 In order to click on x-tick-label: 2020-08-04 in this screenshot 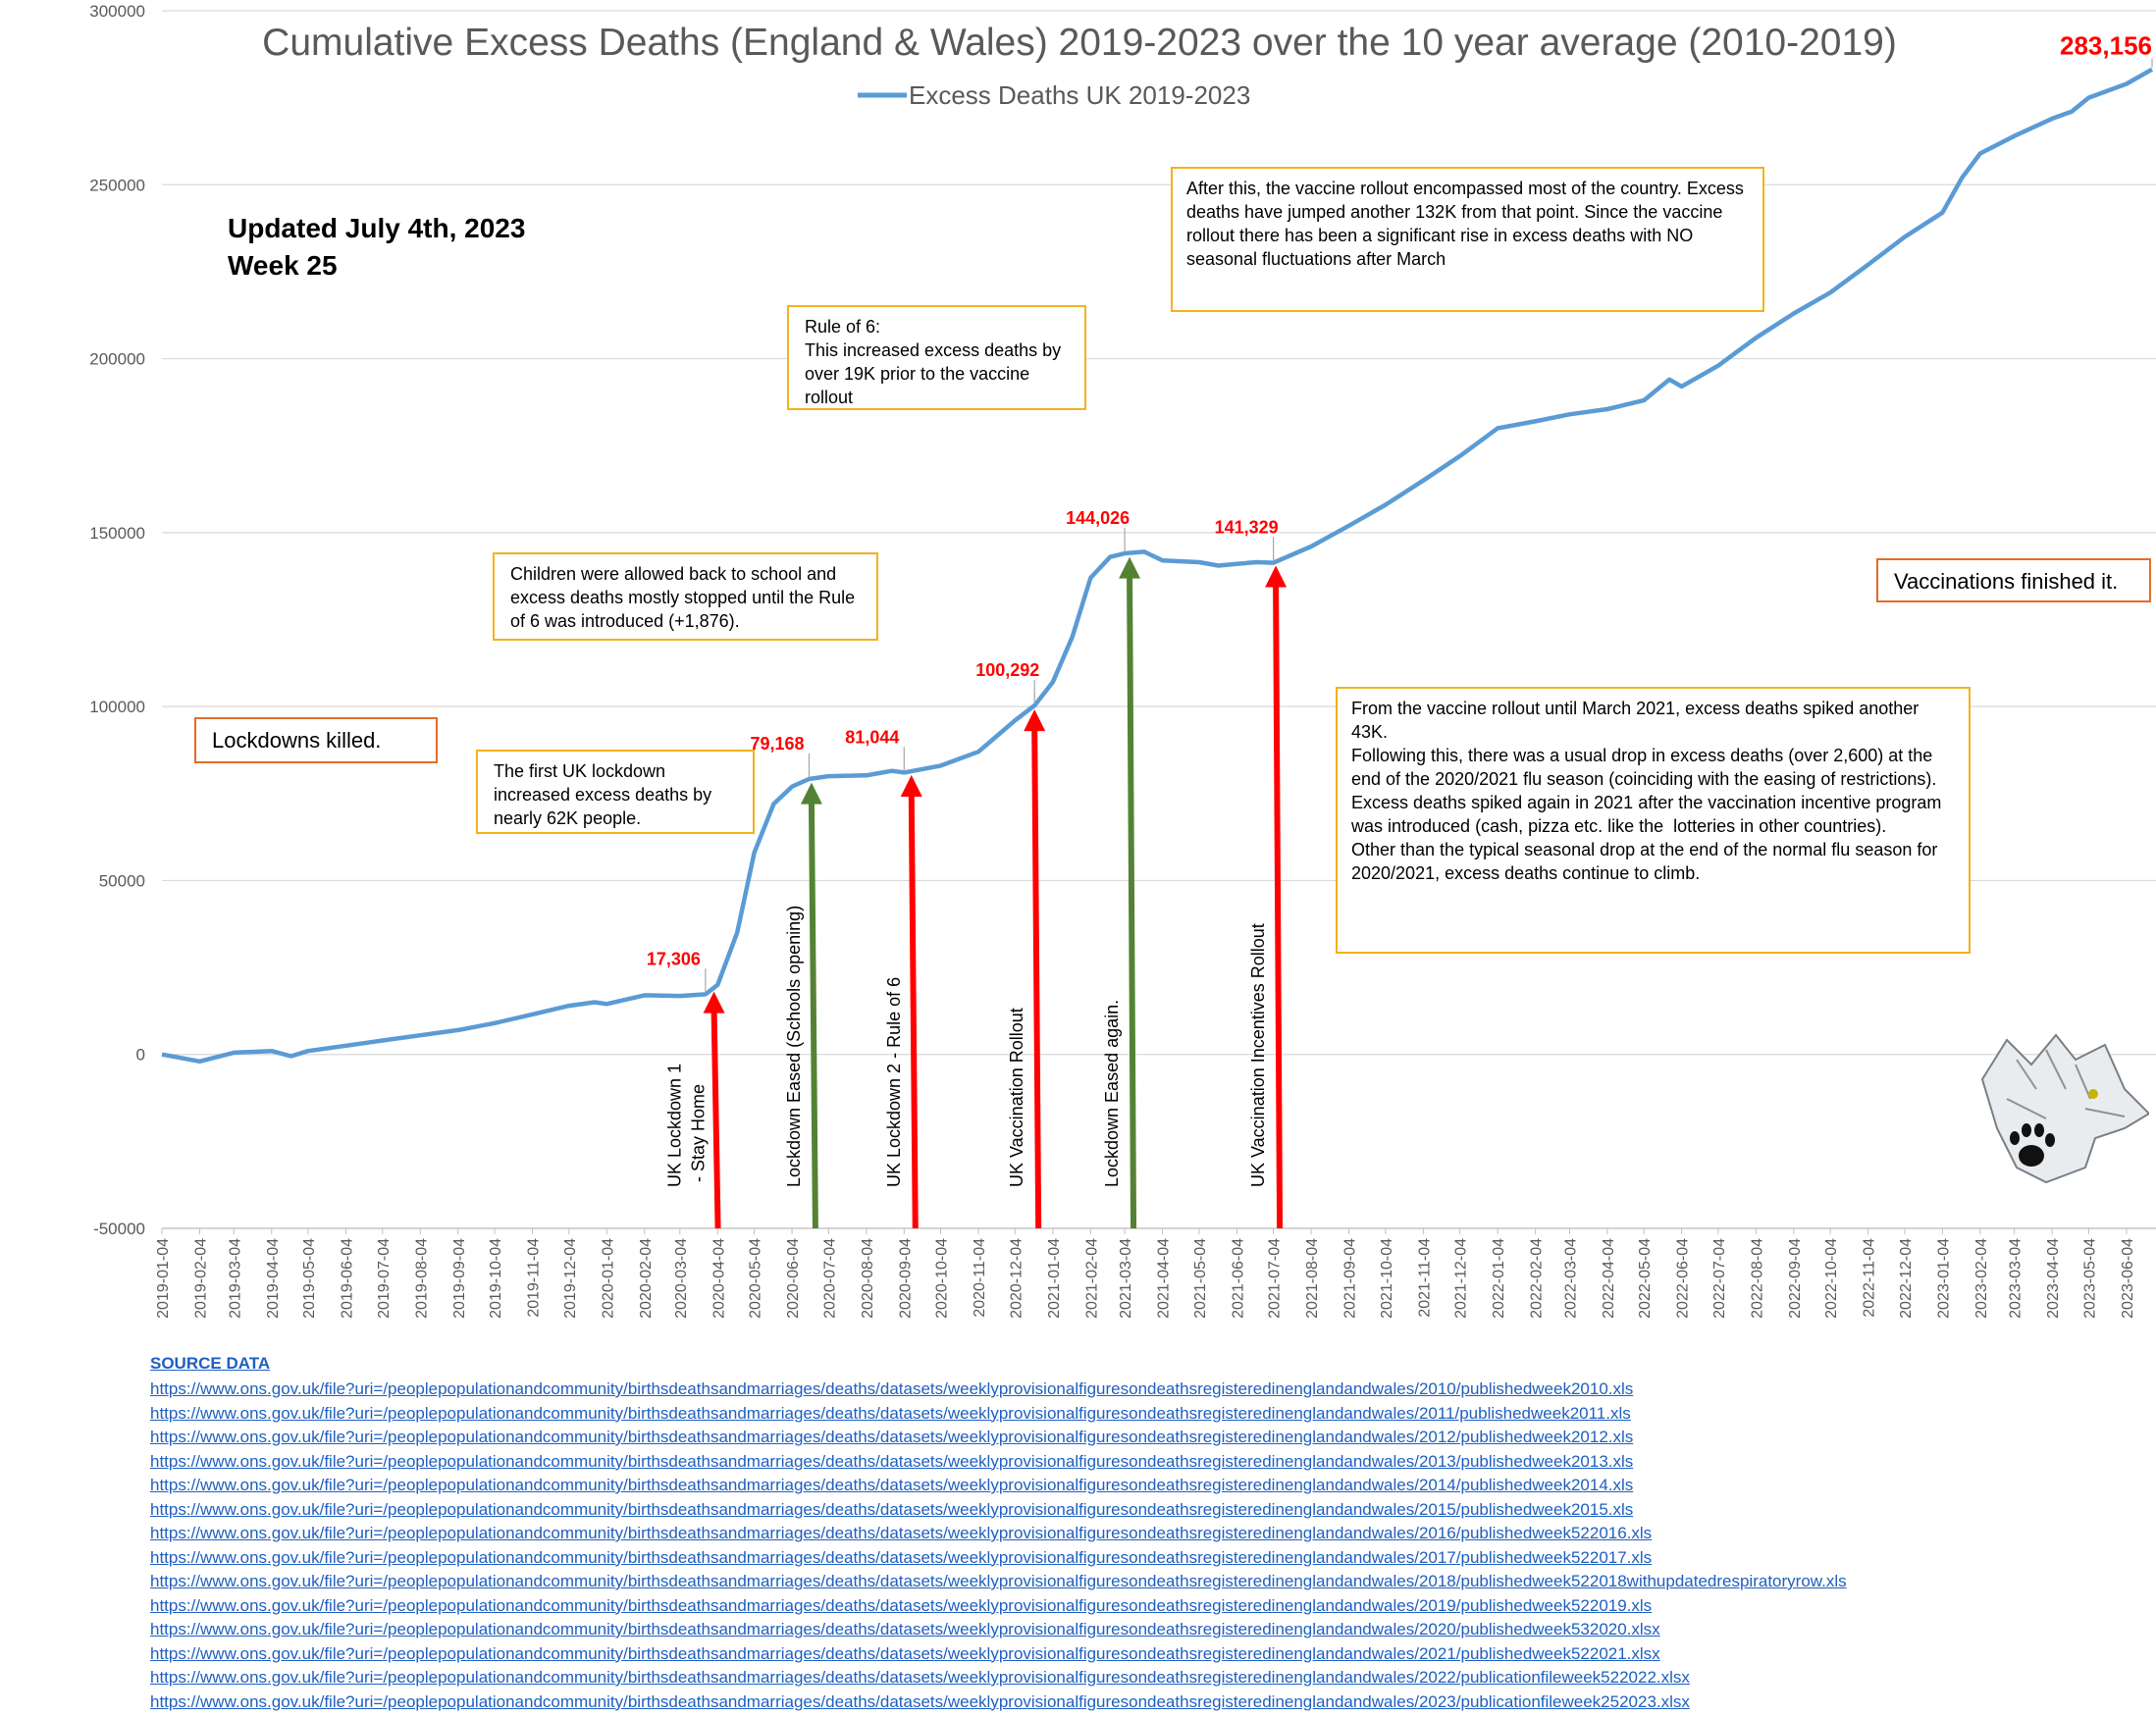, I will do `click(868, 1278)`.